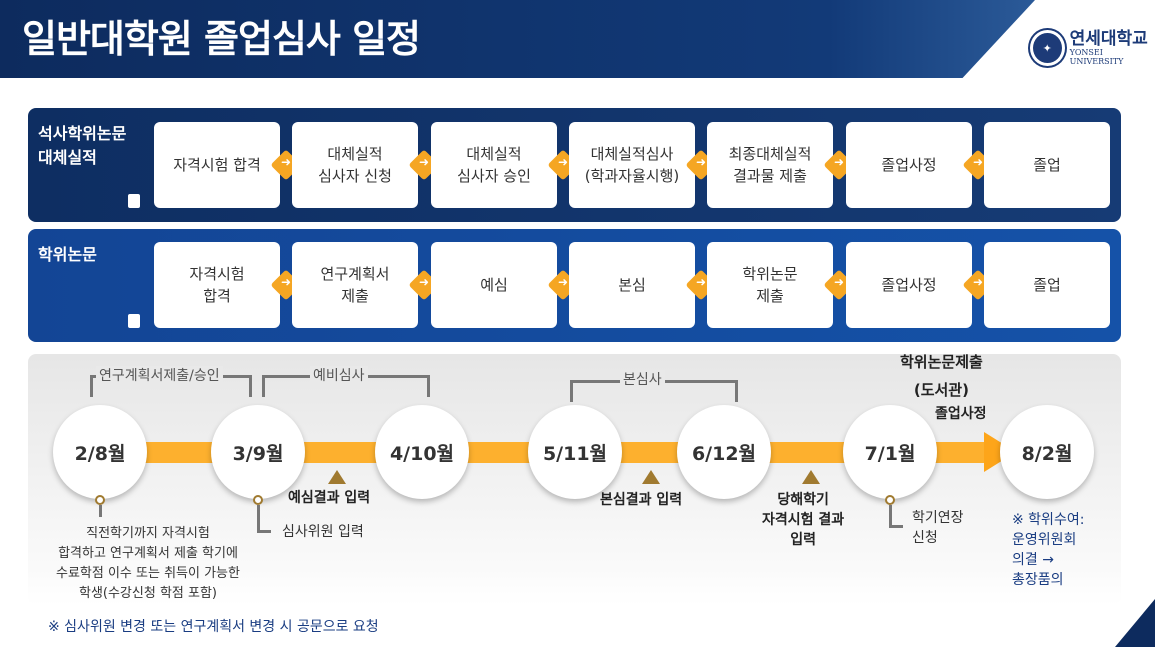 This screenshot has width=1155, height=647. What do you see at coordinates (67, 254) in the screenshot?
I see `track-label: 학위논문` at bounding box center [67, 254].